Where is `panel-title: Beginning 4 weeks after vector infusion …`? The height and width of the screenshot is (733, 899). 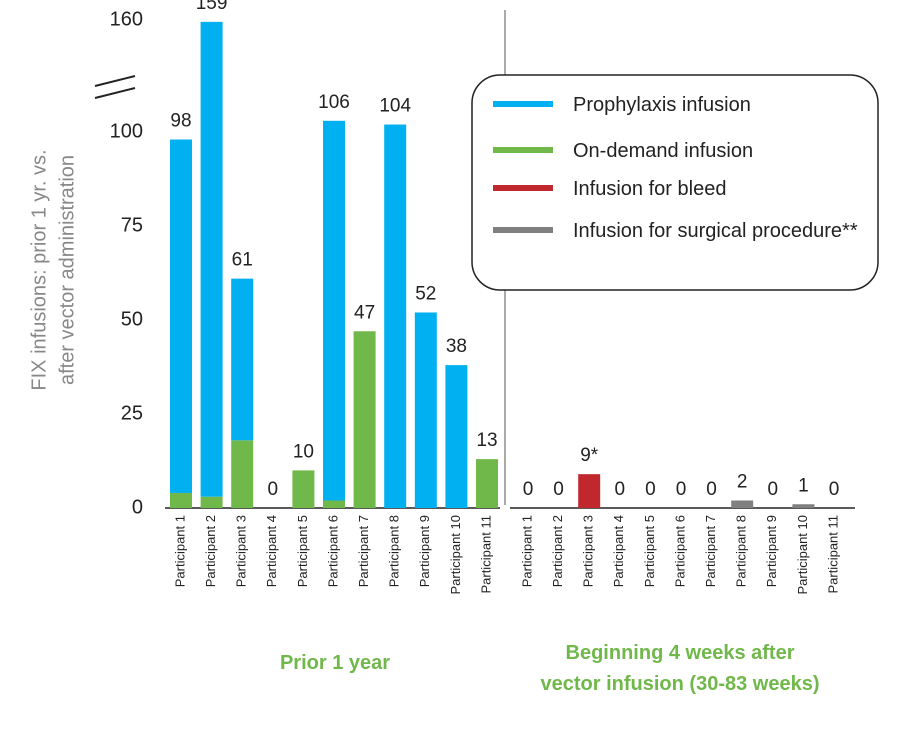 panel-title: Beginning 4 weeks after vector infusion … is located at coordinates (680, 668).